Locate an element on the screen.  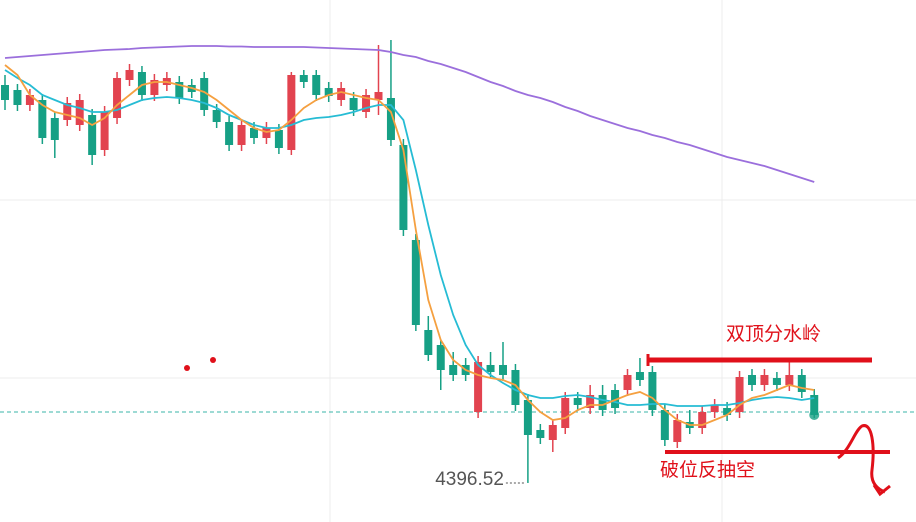
annotation: 破位反抽空 is located at coordinates (707, 470).